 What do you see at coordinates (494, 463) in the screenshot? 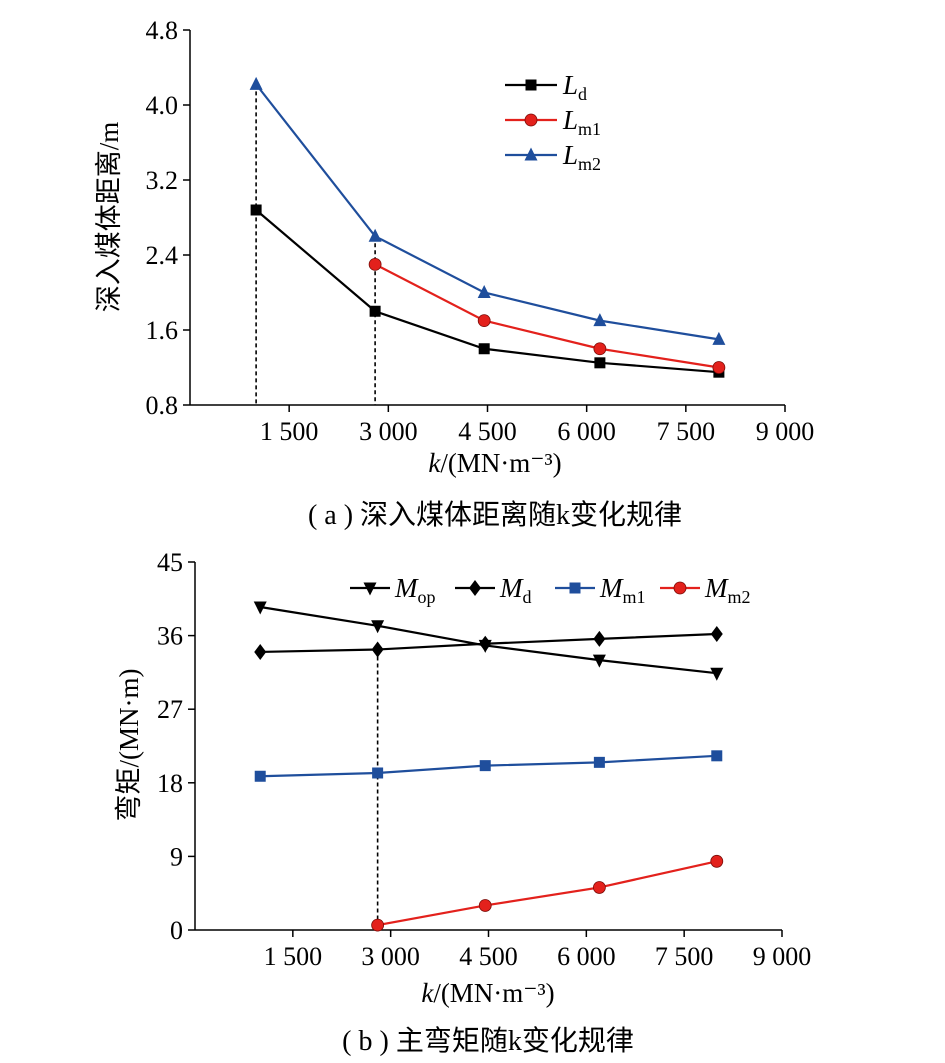
I see `x-axis-title-a: k/(MN·m⁻³)` at bounding box center [494, 463].